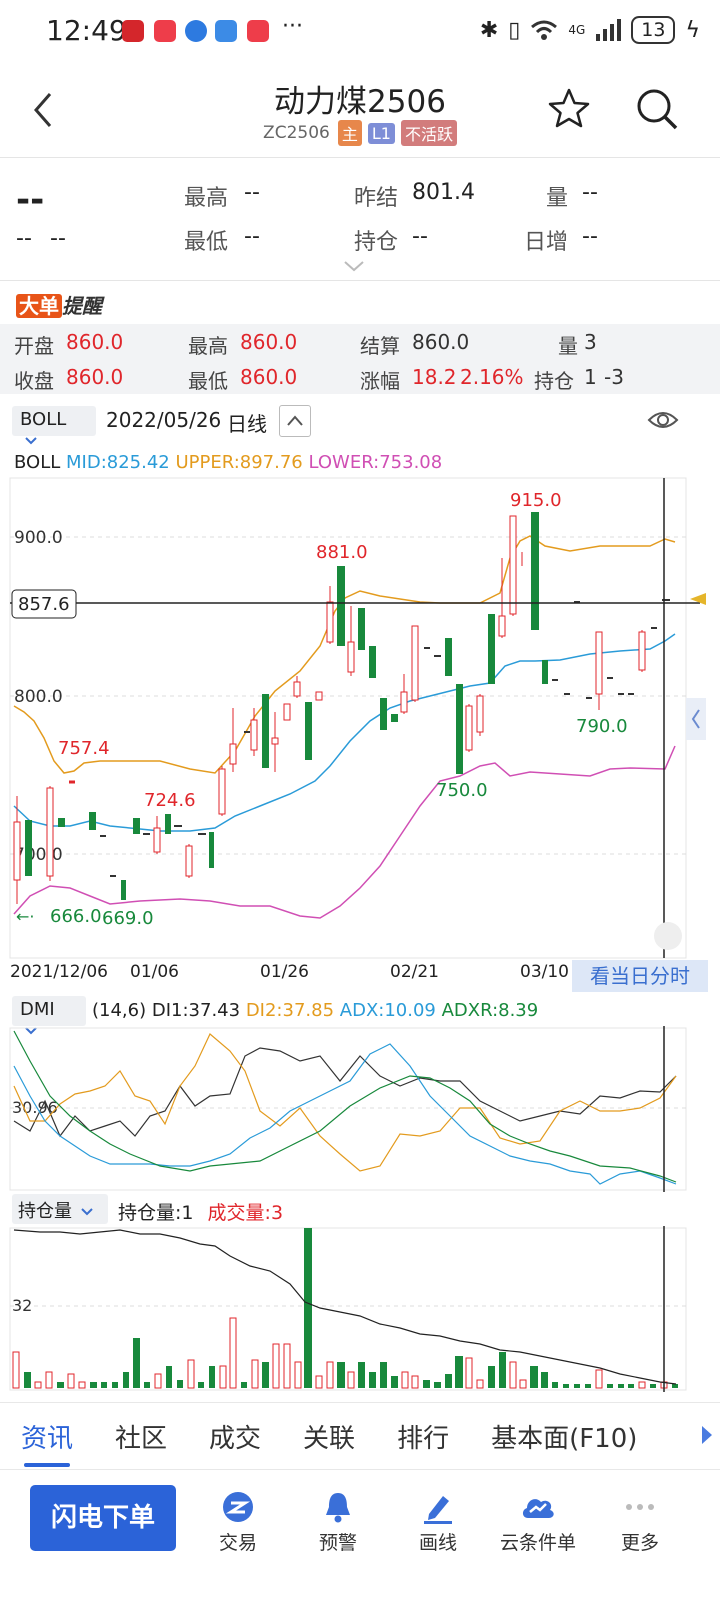 Image resolution: width=720 pixels, height=1600 pixels. Describe the element at coordinates (438, 1522) in the screenshot. I see `nav-draw: 画线` at that location.